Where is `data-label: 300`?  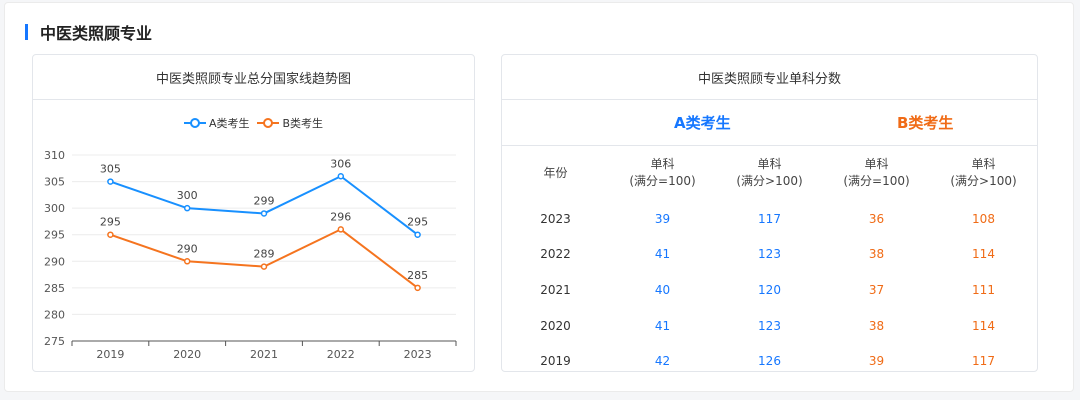
data-label: 300 is located at coordinates (187, 195).